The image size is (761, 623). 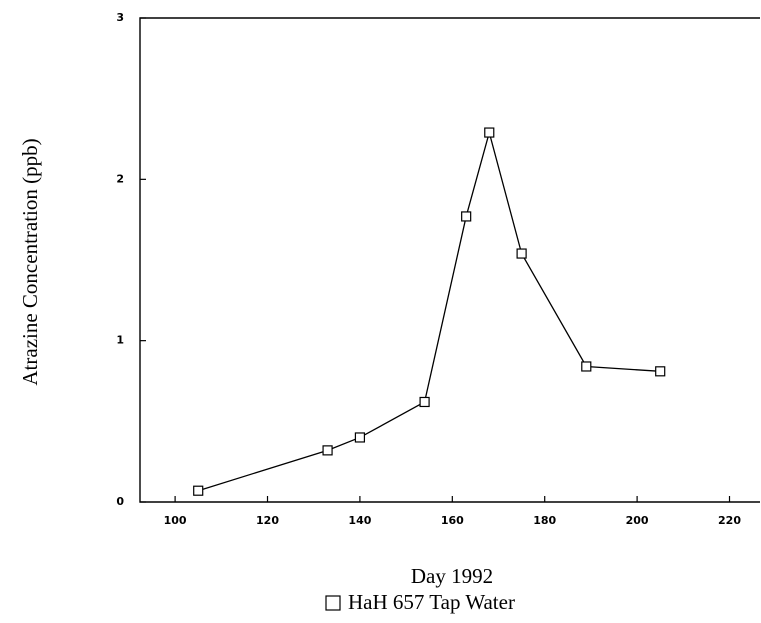 I want to click on x-tick-label: 100, so click(x=175, y=520).